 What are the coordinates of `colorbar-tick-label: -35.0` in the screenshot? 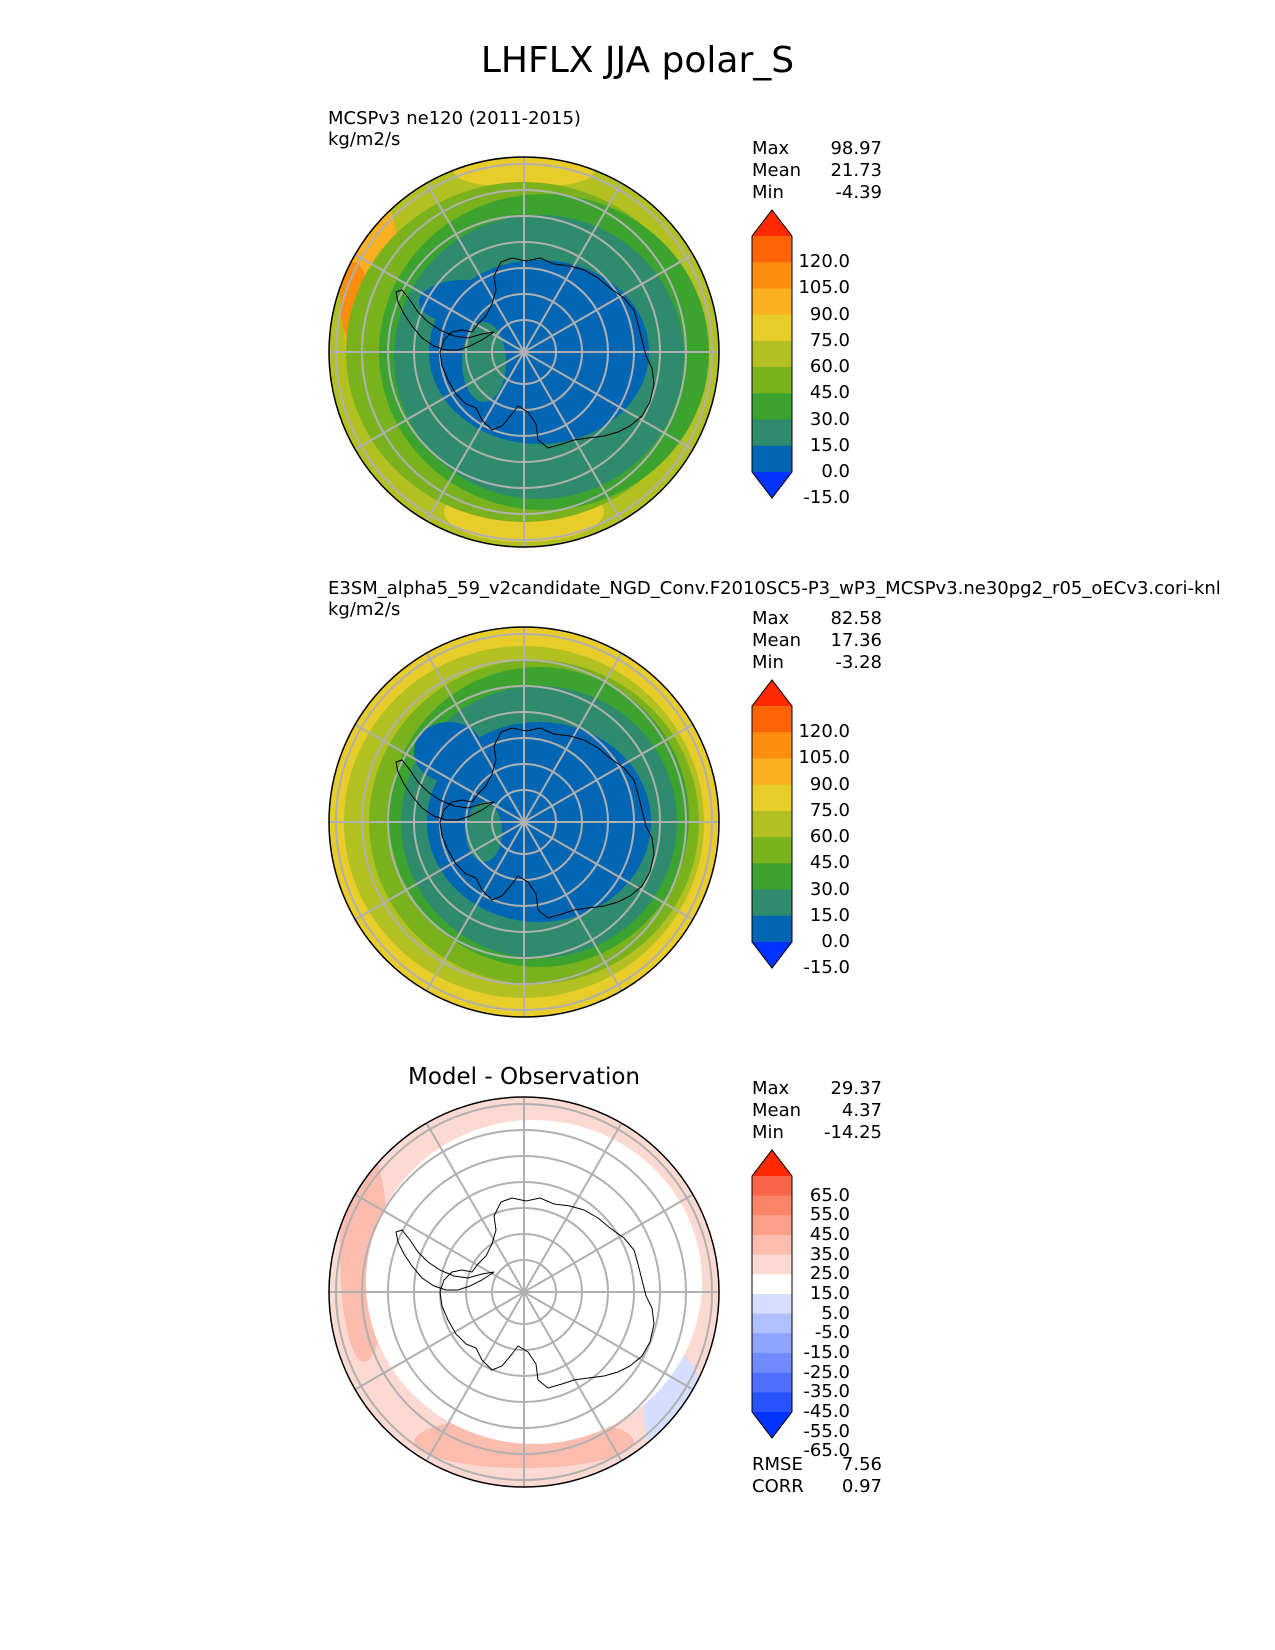 It's located at (826, 1392).